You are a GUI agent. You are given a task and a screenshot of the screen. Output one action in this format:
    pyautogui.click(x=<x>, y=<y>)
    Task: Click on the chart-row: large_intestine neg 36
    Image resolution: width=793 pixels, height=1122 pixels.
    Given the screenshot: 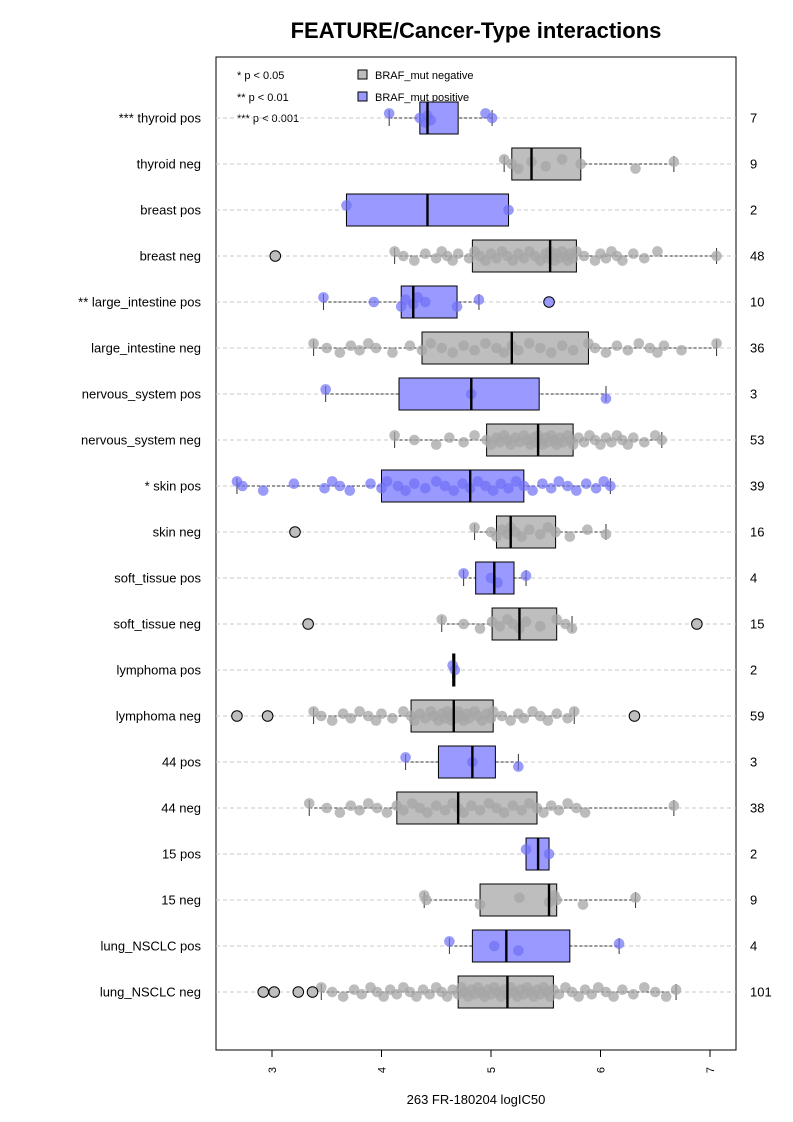 What is the action you would take?
    pyautogui.click(x=427, y=348)
    